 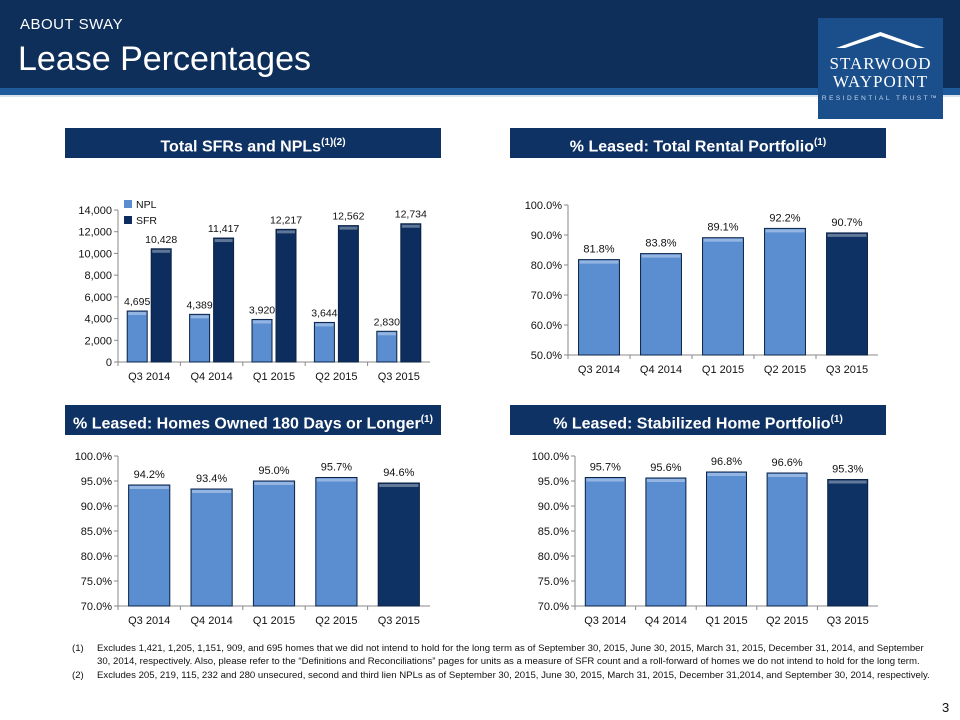 What do you see at coordinates (128, 204) in the screenshot?
I see `legend-swatch` at bounding box center [128, 204].